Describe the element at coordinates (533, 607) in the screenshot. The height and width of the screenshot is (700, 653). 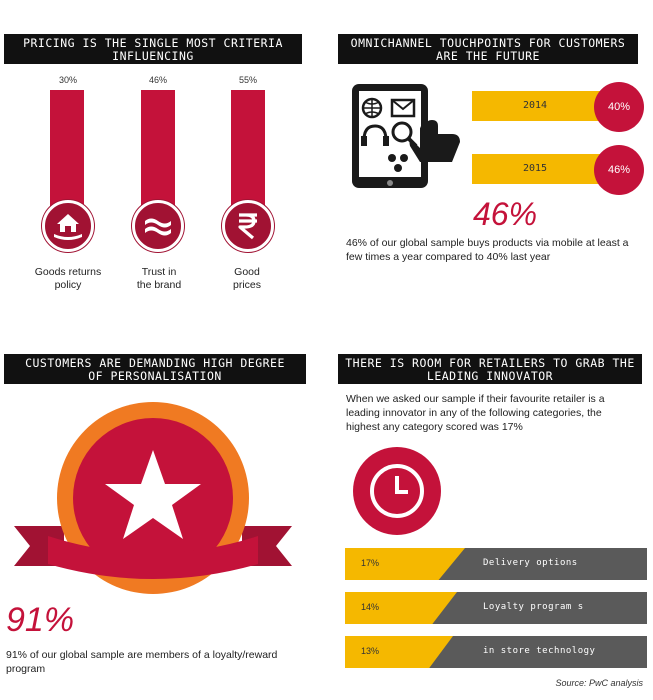
I see `innovator-name-2: Loyalty program s` at that location.